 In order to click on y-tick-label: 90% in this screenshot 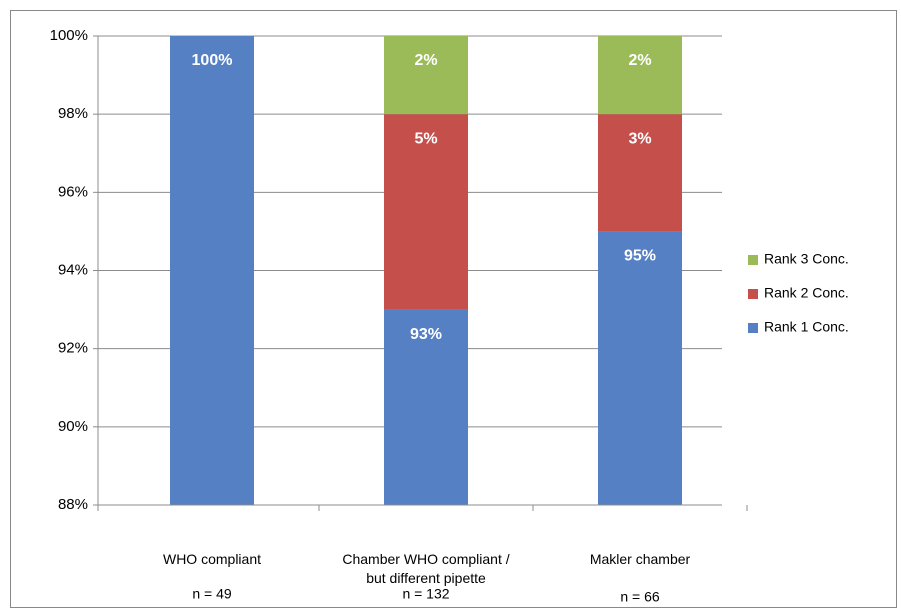, I will do `click(73, 426)`.